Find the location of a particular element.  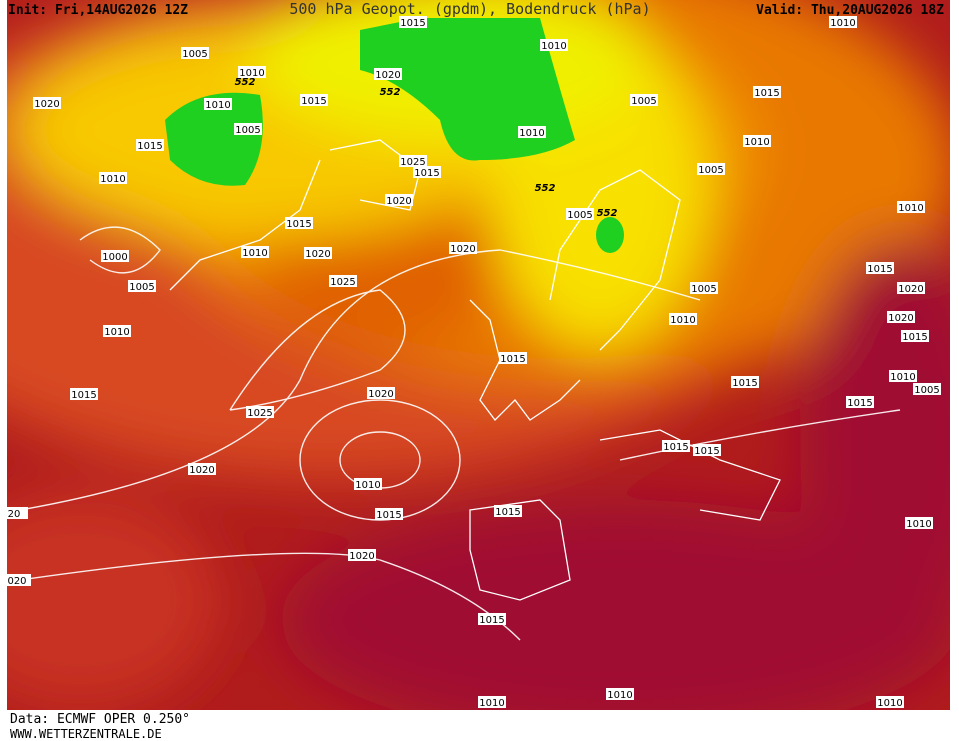

valid-time: Valid: Thu,20AUG2026 18Z is located at coordinates (850, 10).